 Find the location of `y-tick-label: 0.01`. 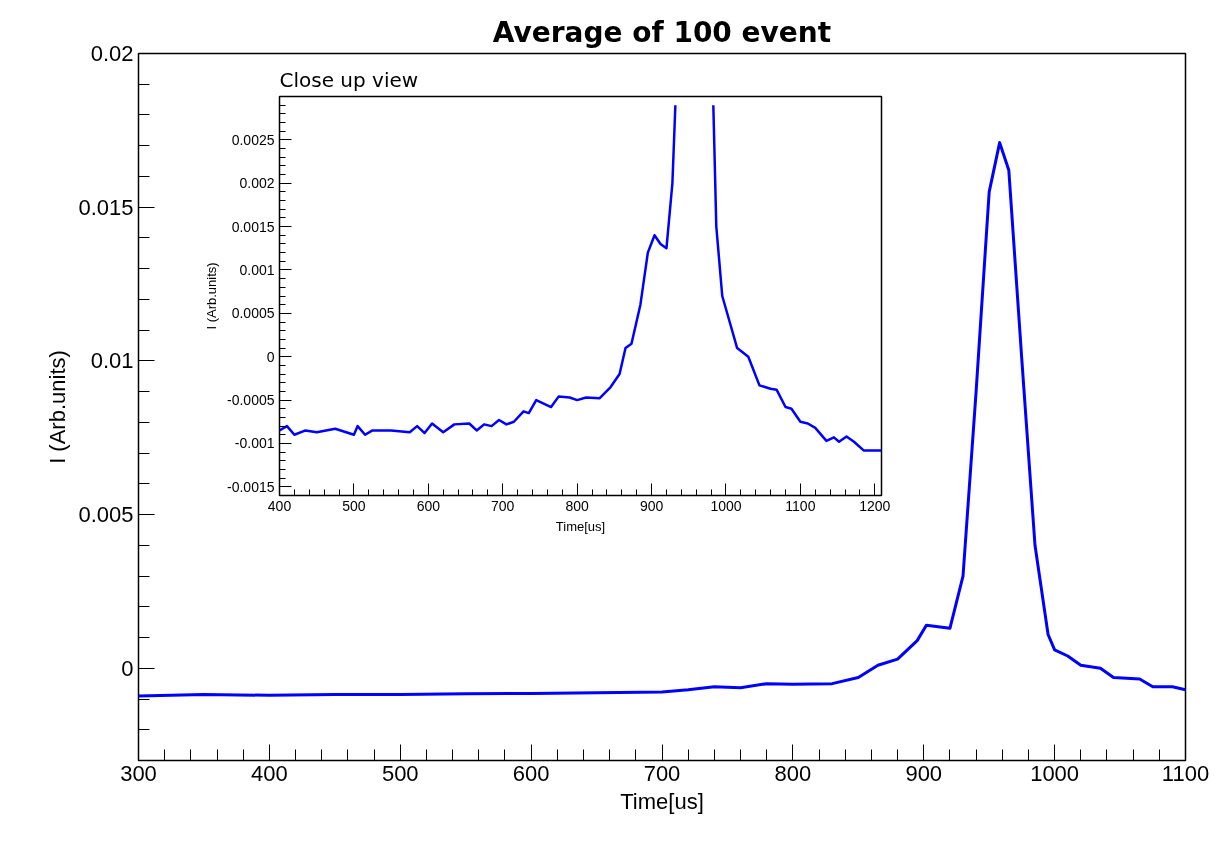

y-tick-label: 0.01 is located at coordinates (112, 361).